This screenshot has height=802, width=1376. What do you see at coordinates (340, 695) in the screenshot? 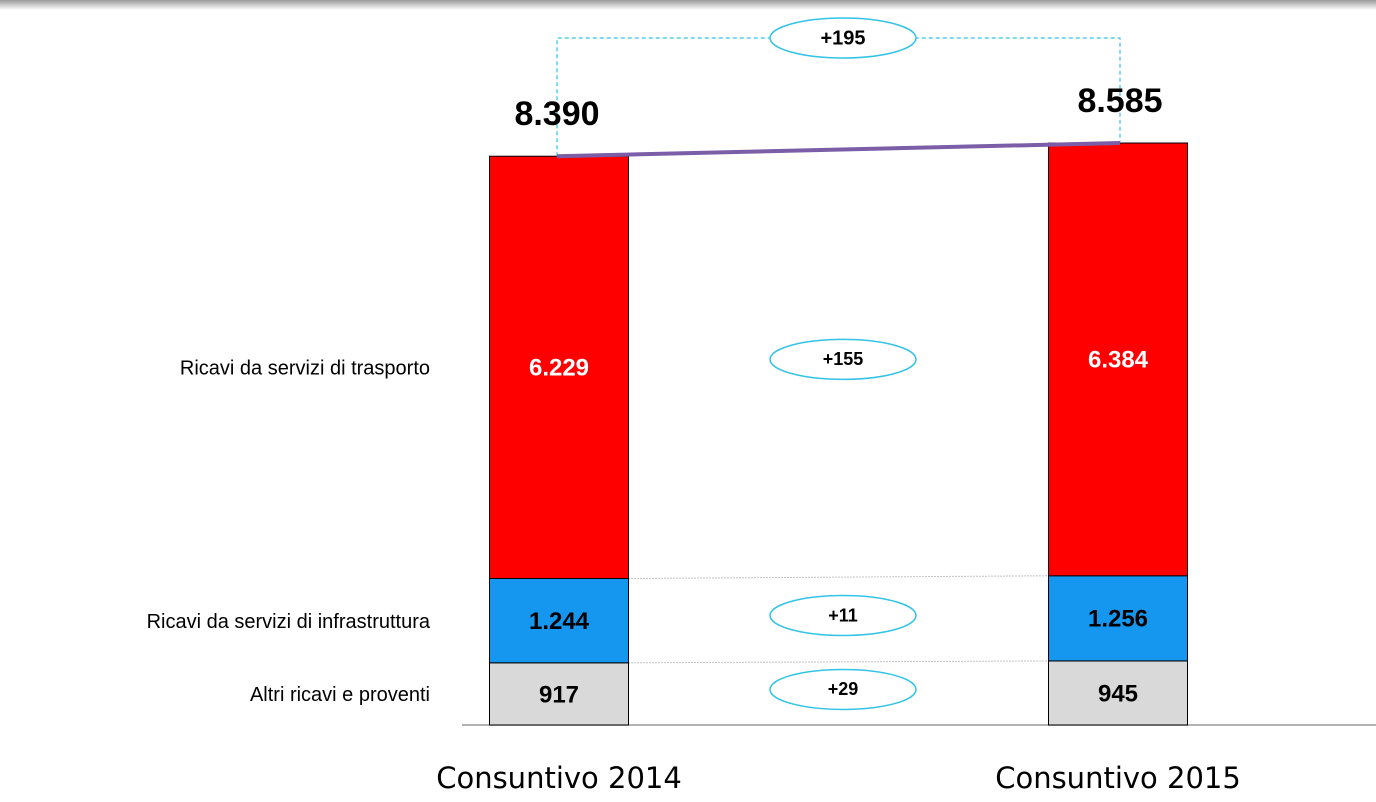
I see `legend-label: Altri ricavi e proventi` at bounding box center [340, 695].